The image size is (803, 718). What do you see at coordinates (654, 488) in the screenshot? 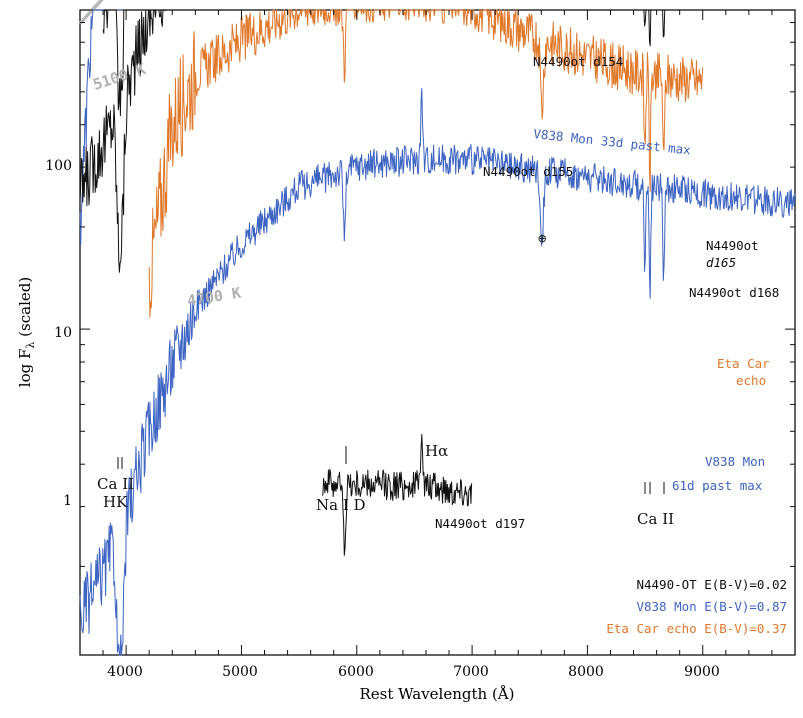
I see `marker-ca-ir` at bounding box center [654, 488].